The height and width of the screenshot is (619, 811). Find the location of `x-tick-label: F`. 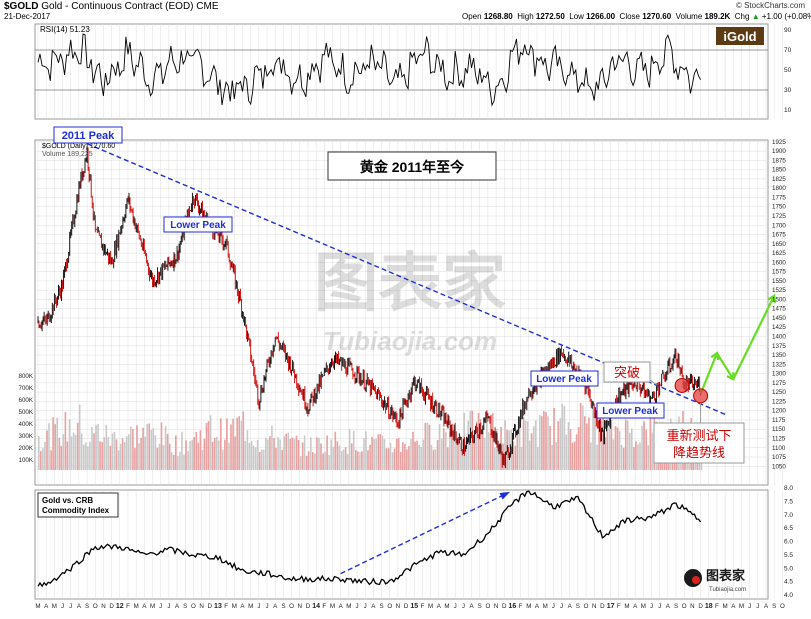

x-tick-label: F is located at coordinates (423, 606).